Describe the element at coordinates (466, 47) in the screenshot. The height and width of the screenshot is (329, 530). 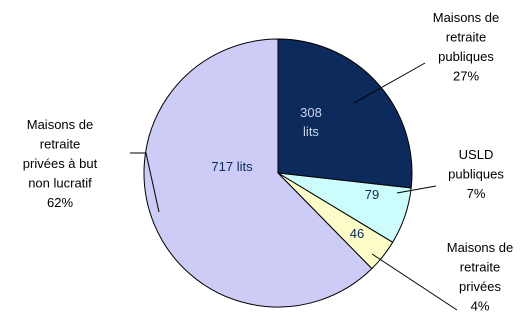
I see `slice-category-label-1: Maisons de retraite publiques 27%` at that location.